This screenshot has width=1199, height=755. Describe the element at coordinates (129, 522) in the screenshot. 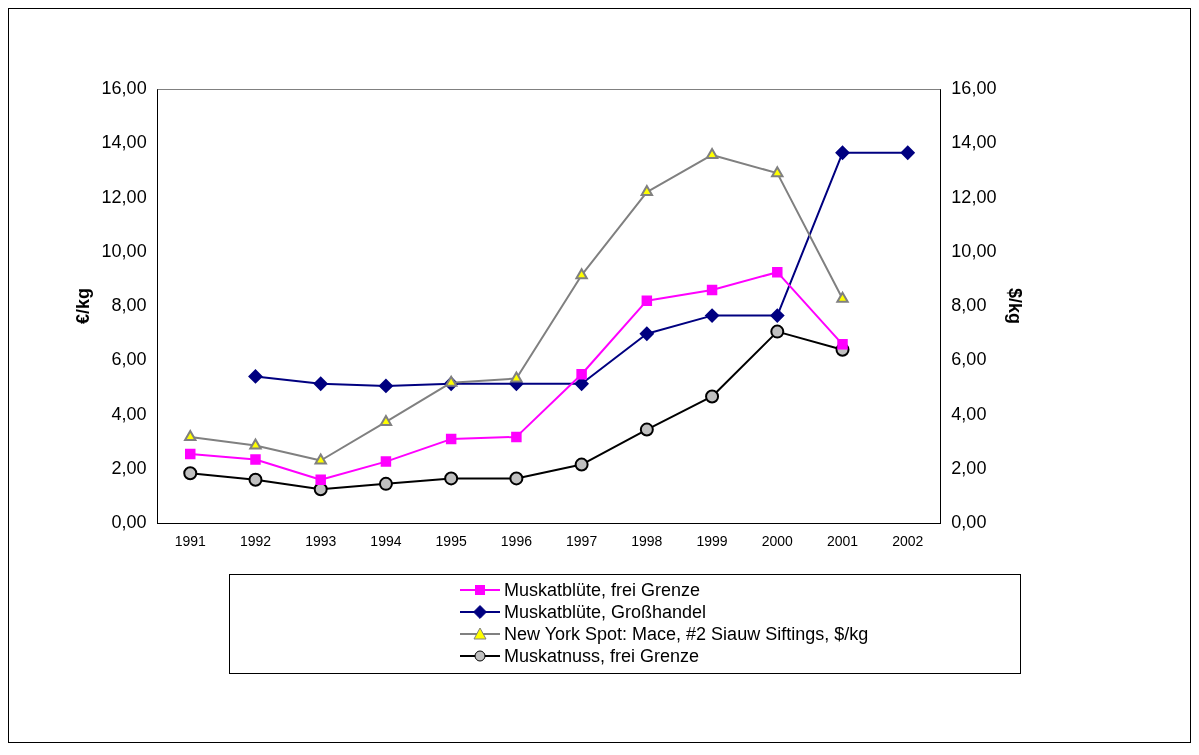

I see `y-tick-label: 0,00` at that location.